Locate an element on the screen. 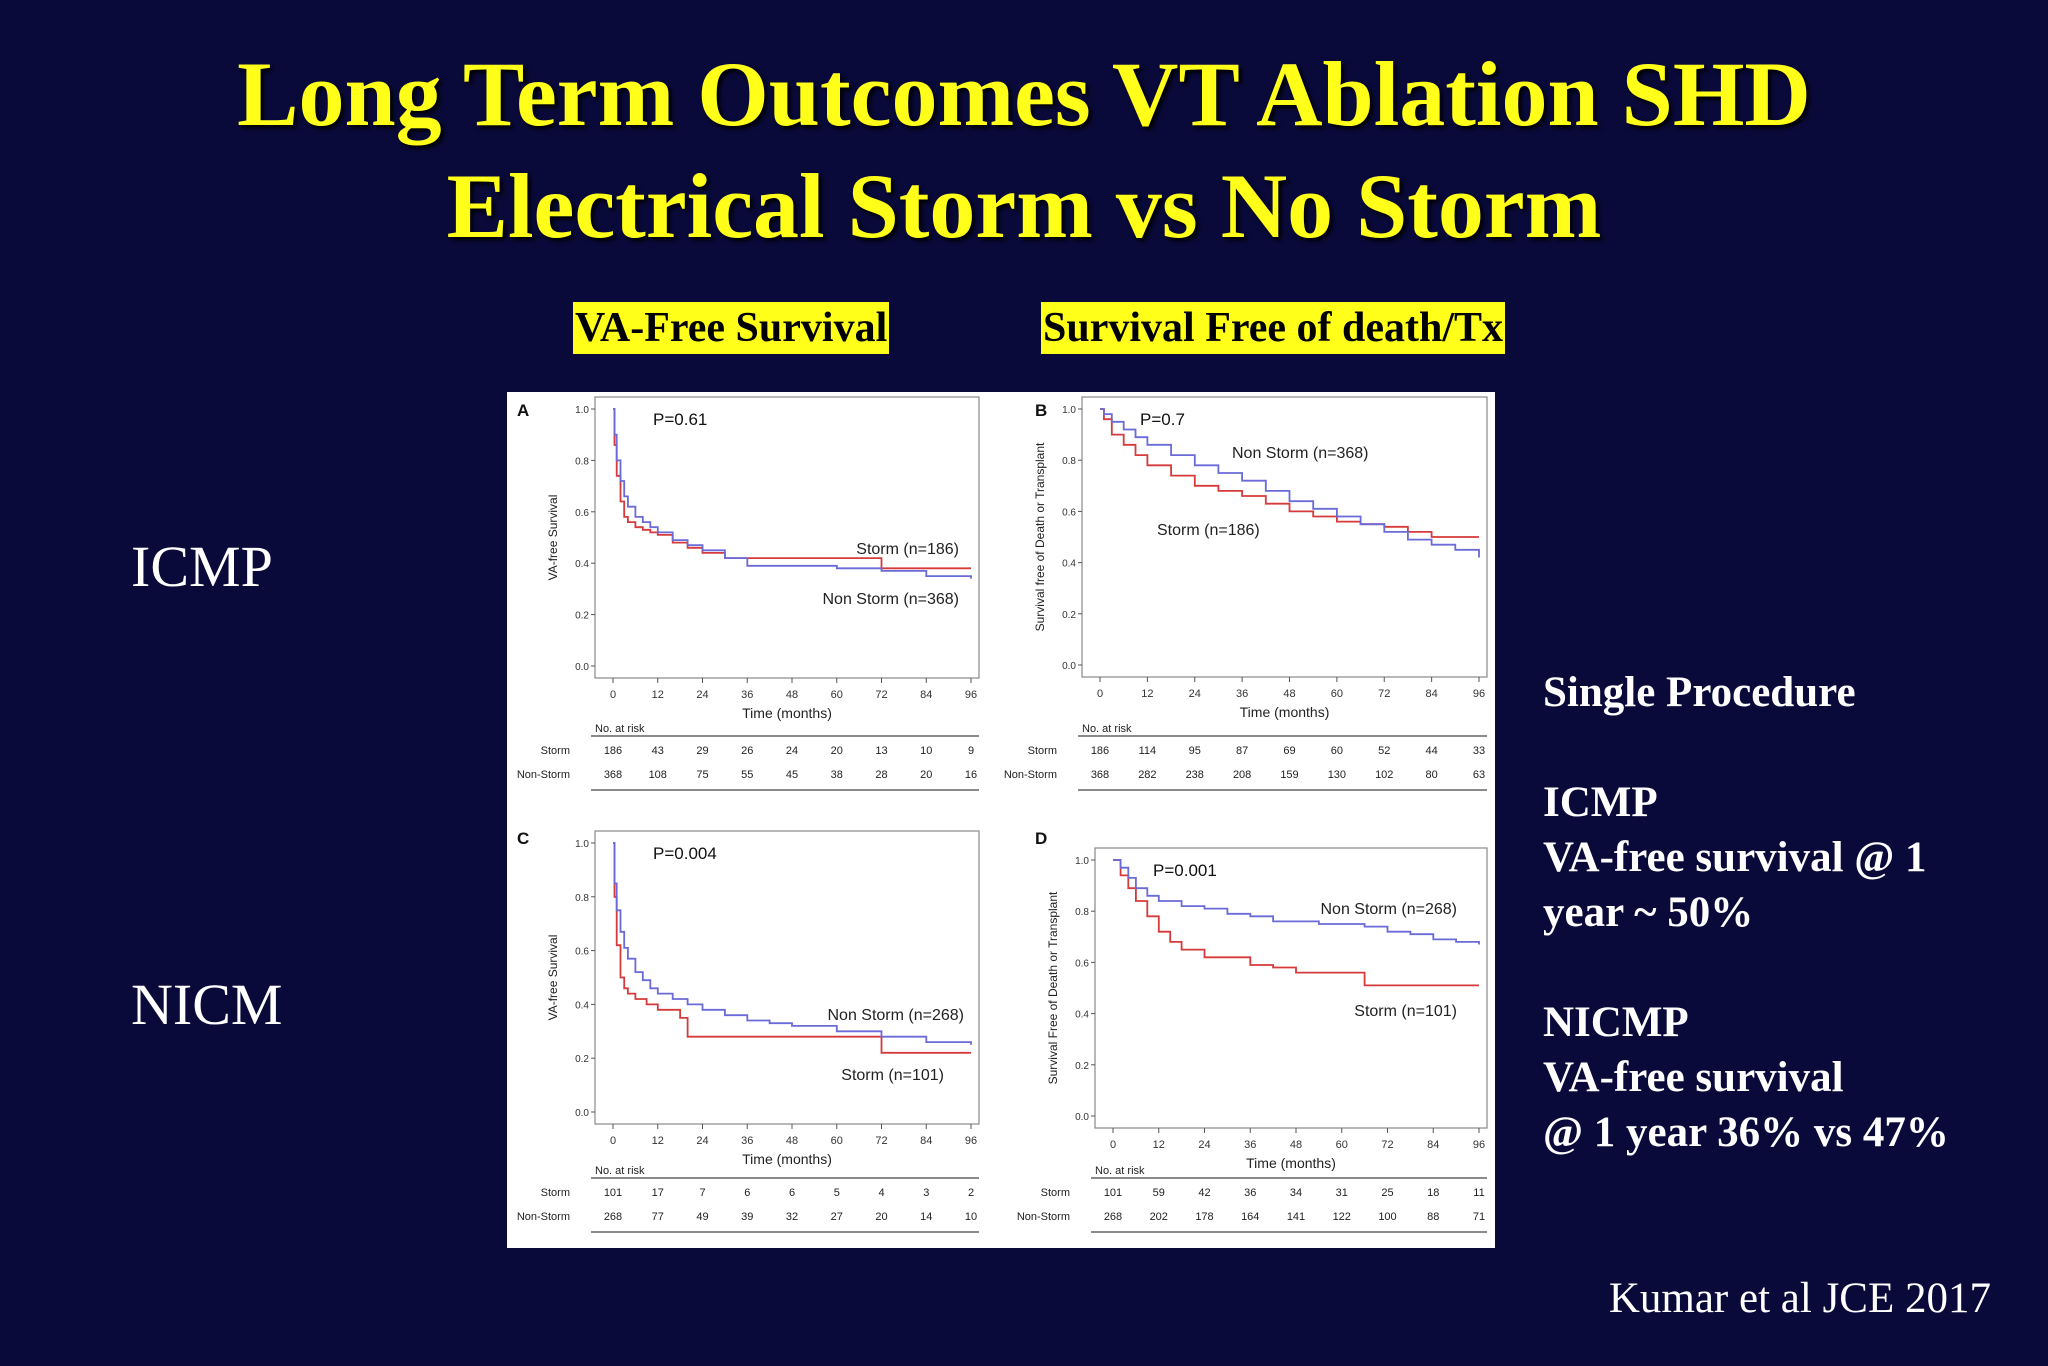 The width and height of the screenshot is (2048, 1366). panel-letter: B is located at coordinates (1041, 410).